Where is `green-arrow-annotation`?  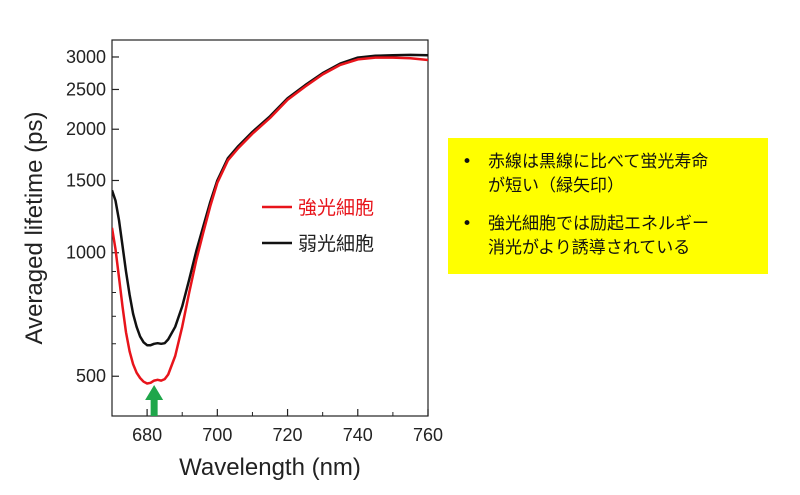
green-arrow-annotation is located at coordinates (154, 400).